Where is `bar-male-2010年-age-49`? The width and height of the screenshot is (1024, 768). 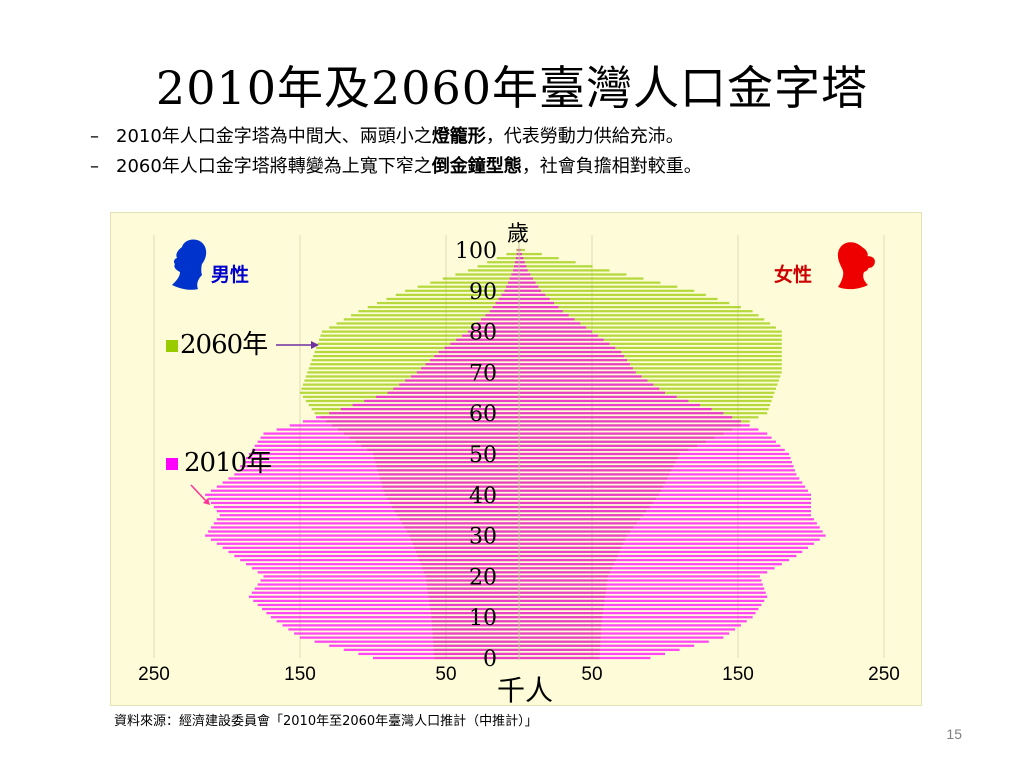
bar-male-2010年-age-49 is located at coordinates (382, 458).